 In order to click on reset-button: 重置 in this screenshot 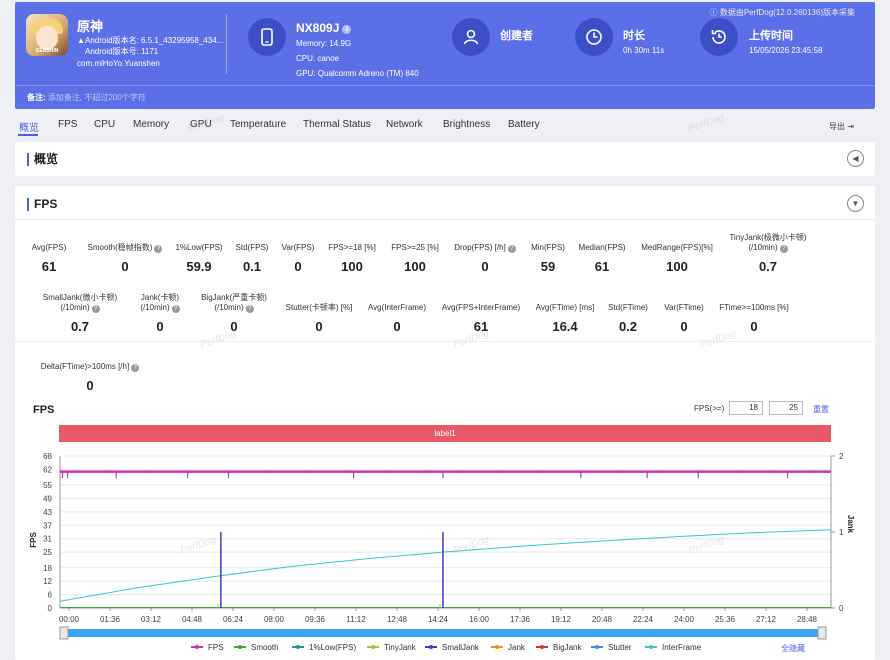, I will do `click(821, 409)`.